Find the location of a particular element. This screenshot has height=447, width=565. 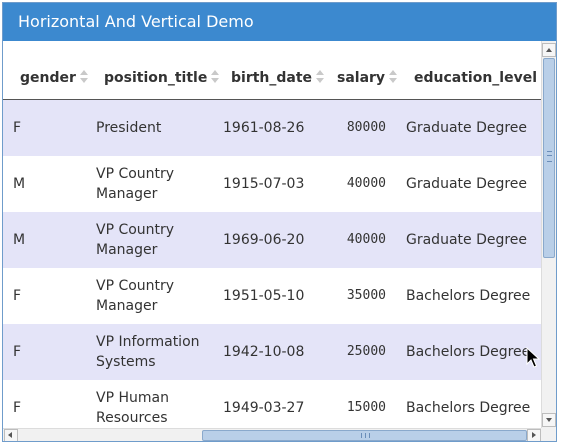

cell-position-title: VP Information Systems is located at coordinates (148, 352).